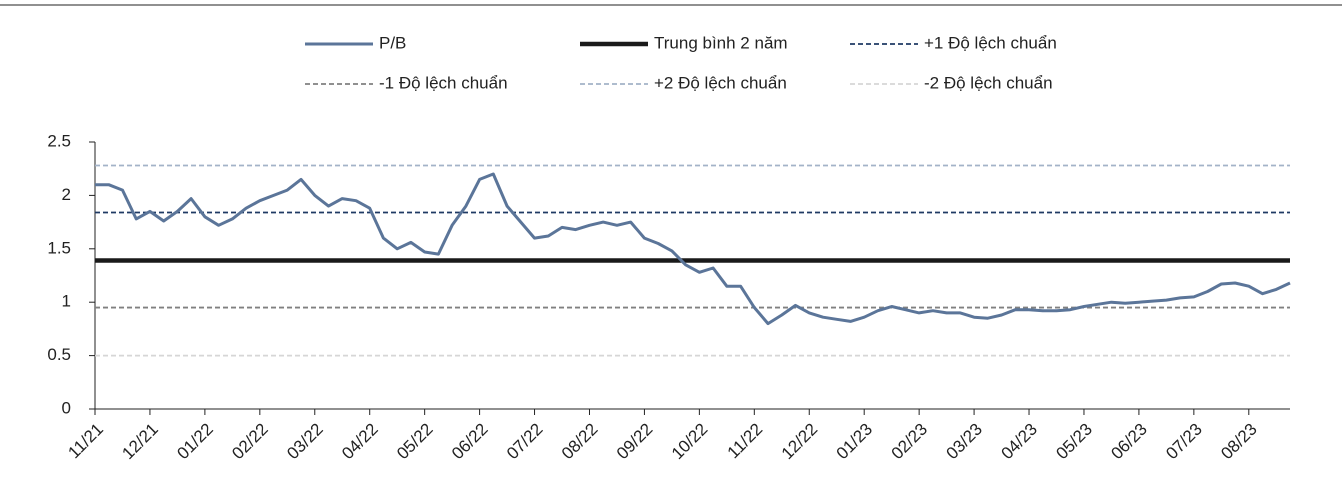  Describe the element at coordinates (1239, 442) in the screenshot. I see `x-tick-label: 08/23` at that location.